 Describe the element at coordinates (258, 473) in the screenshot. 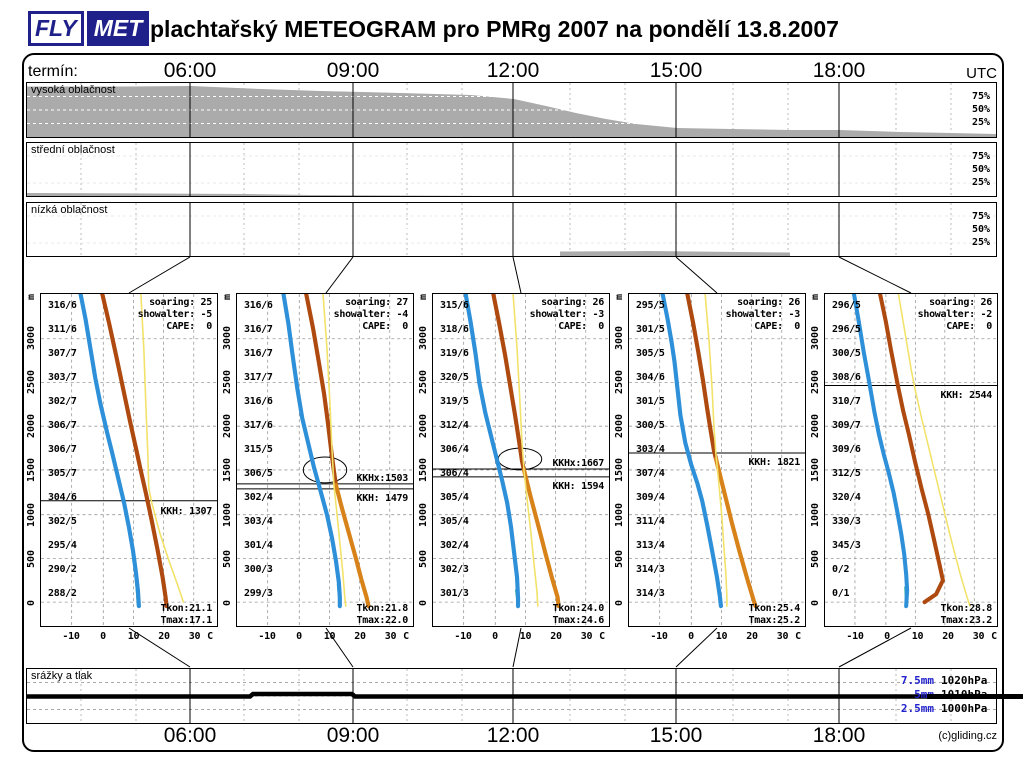

I see `wind-label: 306/5` at that location.